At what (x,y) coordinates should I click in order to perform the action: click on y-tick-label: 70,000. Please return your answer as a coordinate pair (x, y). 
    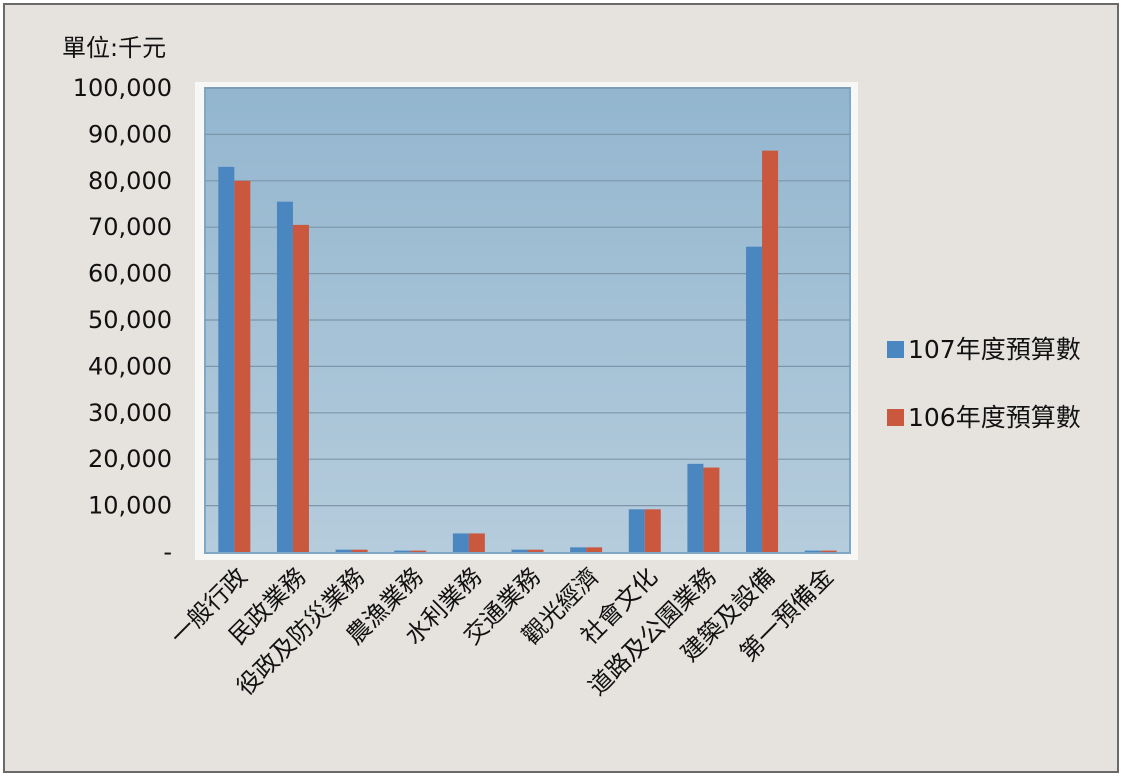
    Looking at the image, I should click on (130, 227).